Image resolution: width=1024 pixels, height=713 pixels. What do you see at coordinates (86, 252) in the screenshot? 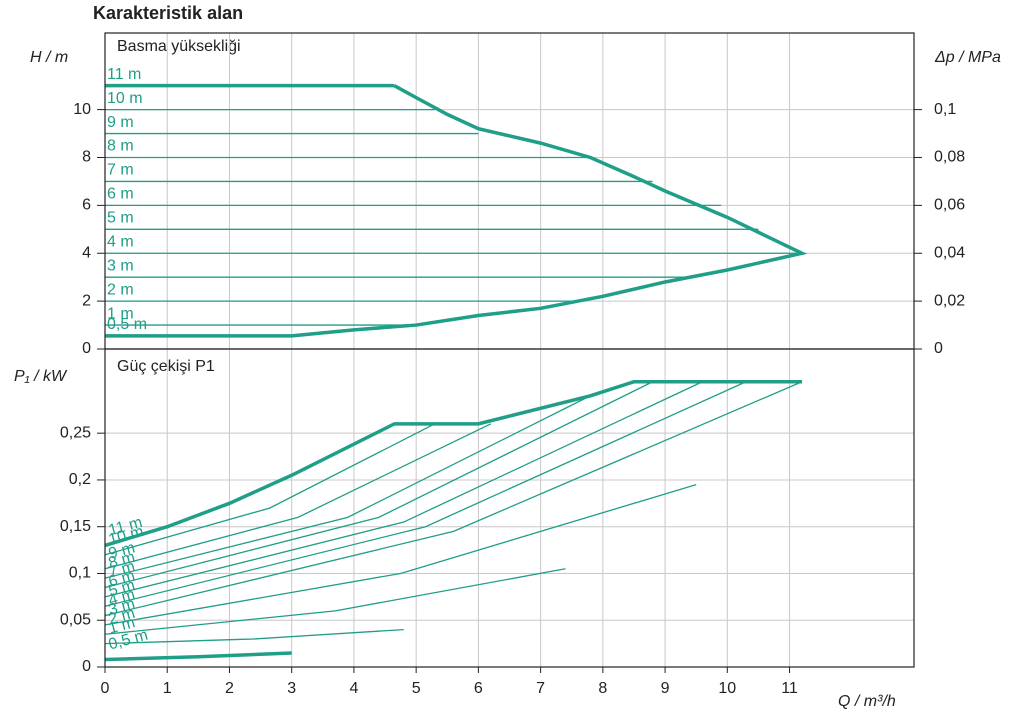
I see `y-tick-label: 4` at bounding box center [86, 252].